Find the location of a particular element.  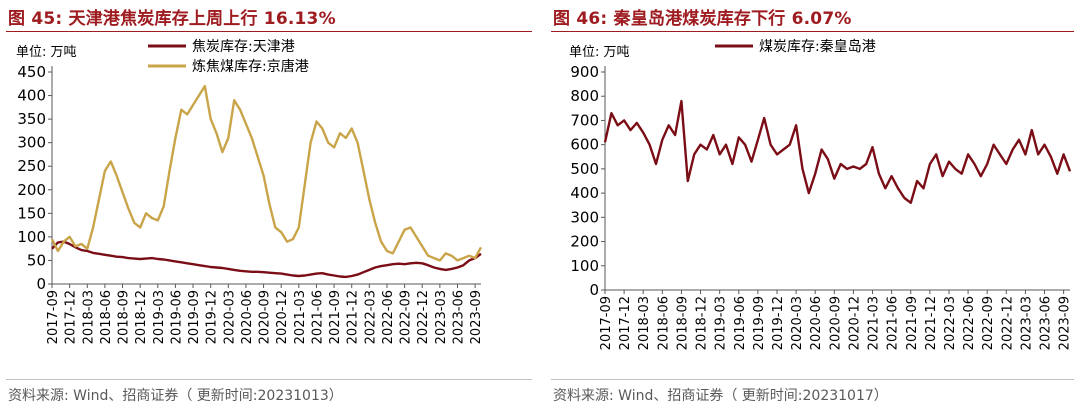

y-tick-label: 900 is located at coordinates (584, 72).